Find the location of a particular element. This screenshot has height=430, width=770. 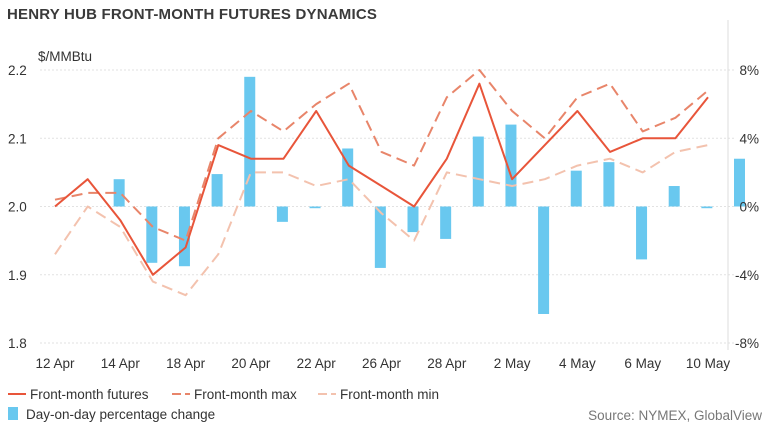

legend-label: Front-month futures is located at coordinates (89, 394).